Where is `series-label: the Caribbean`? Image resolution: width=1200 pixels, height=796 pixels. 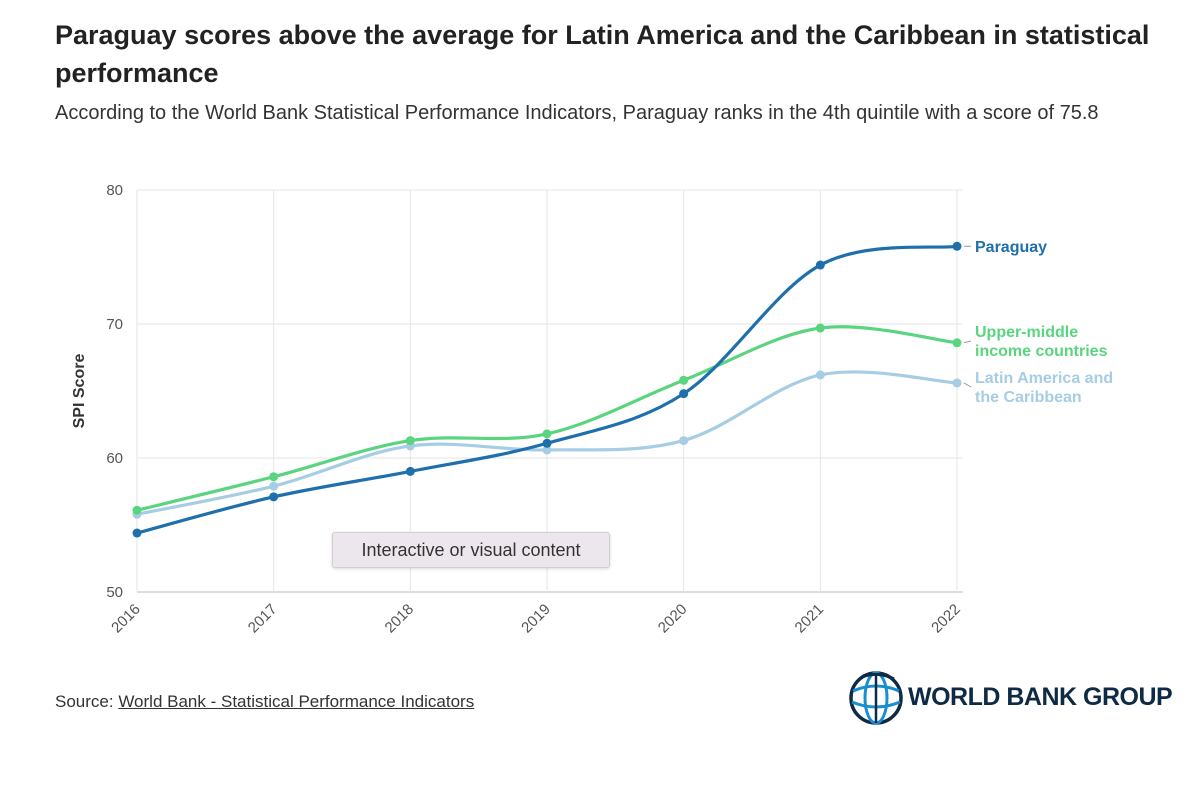
series-label: the Caribbean is located at coordinates (1028, 397).